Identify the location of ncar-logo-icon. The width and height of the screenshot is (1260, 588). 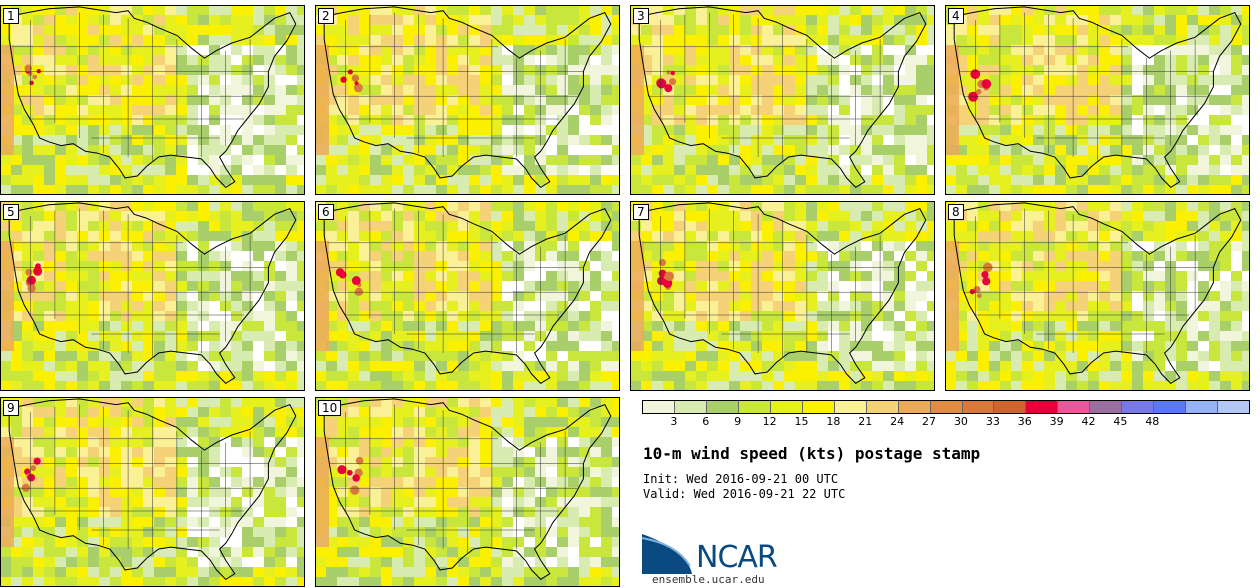
(669, 553).